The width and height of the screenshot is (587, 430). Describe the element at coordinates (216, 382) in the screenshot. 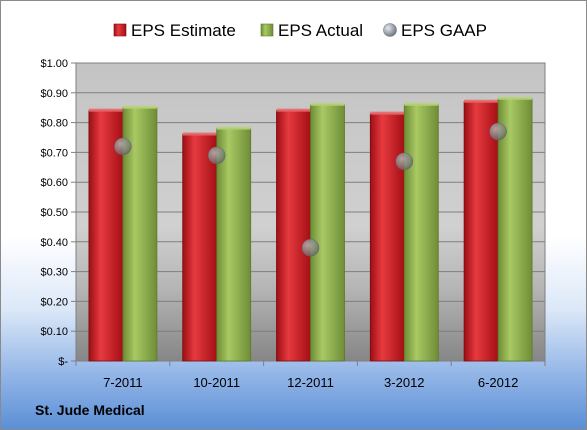

I see `x-tick-label: 10-2011` at that location.